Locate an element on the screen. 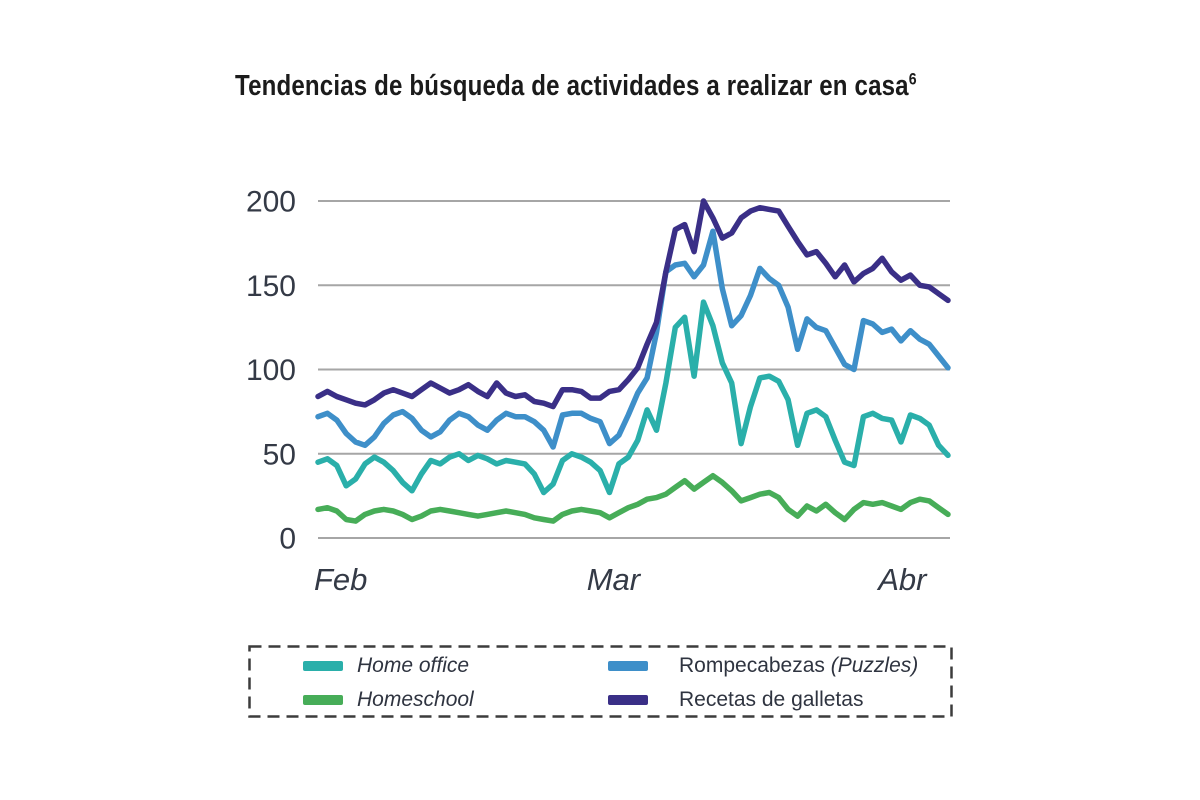  series-line-recetas-galletas is located at coordinates (633, 304).